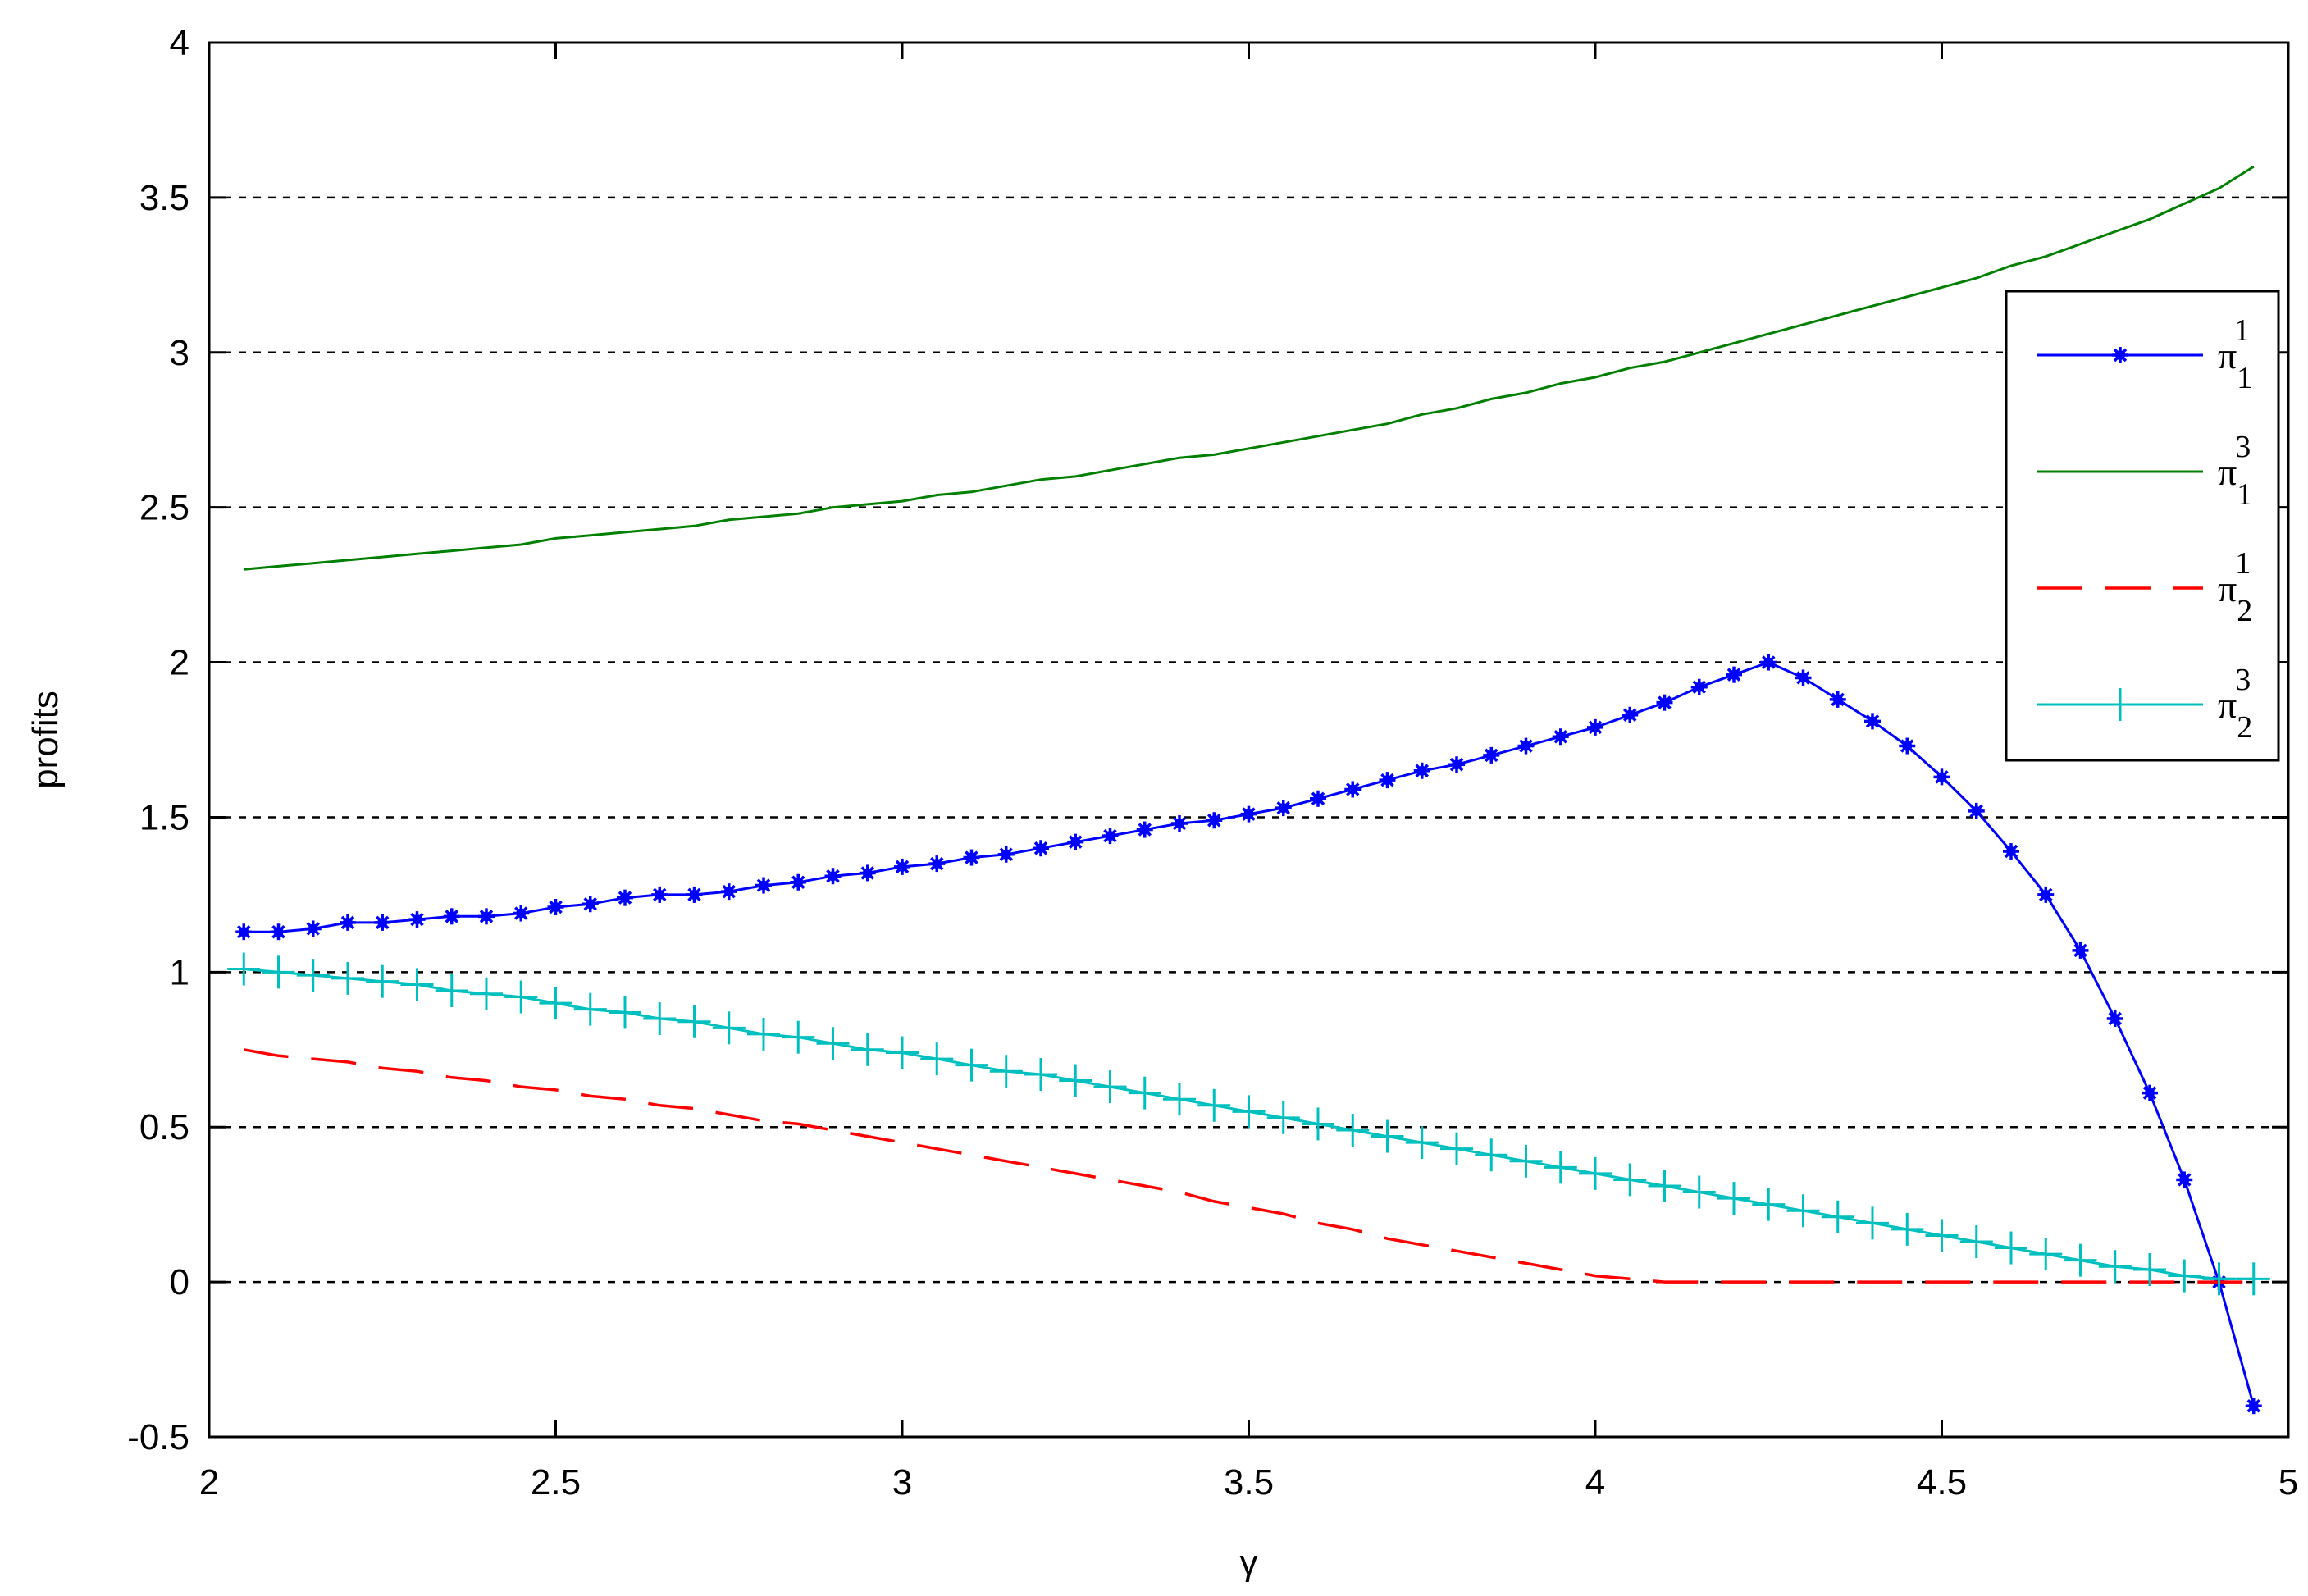 The image size is (2308, 1596). I want to click on y-tick-label: 2, so click(179, 663).